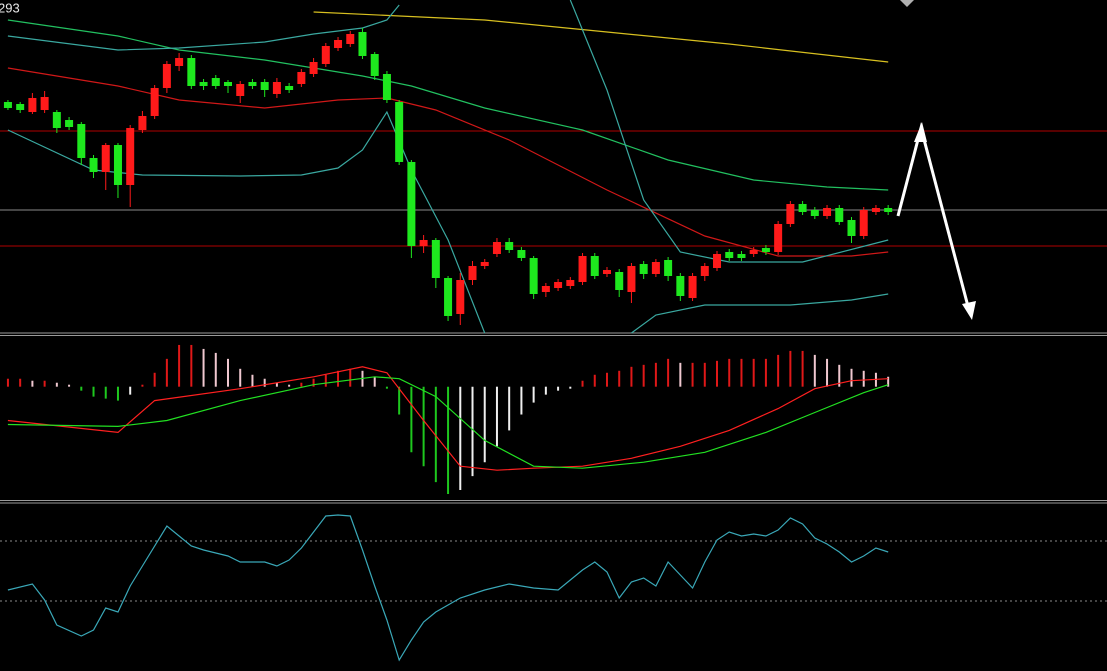 The width and height of the screenshot is (1107, 671). What do you see at coordinates (10, 7) in the screenshot?
I see `price-label: 293` at bounding box center [10, 7].